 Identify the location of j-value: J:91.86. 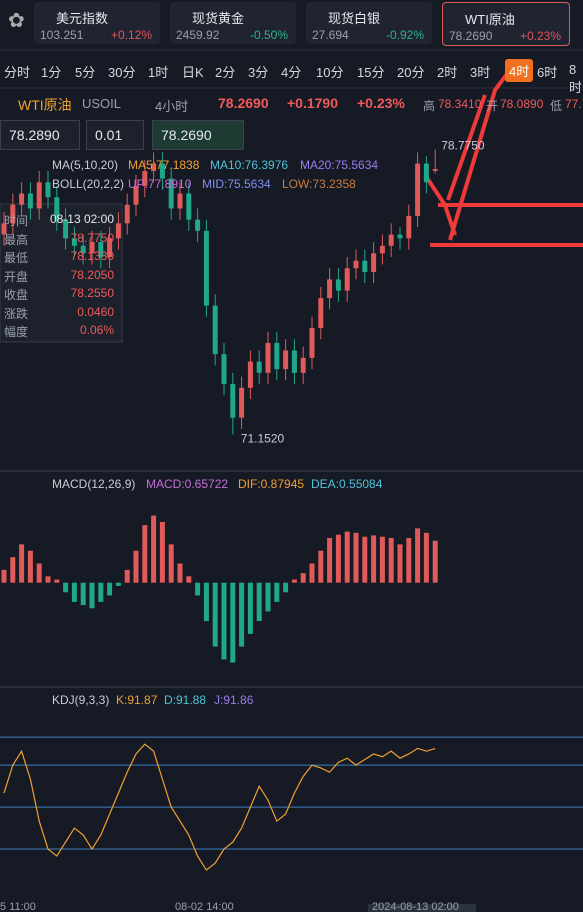
(234, 700).